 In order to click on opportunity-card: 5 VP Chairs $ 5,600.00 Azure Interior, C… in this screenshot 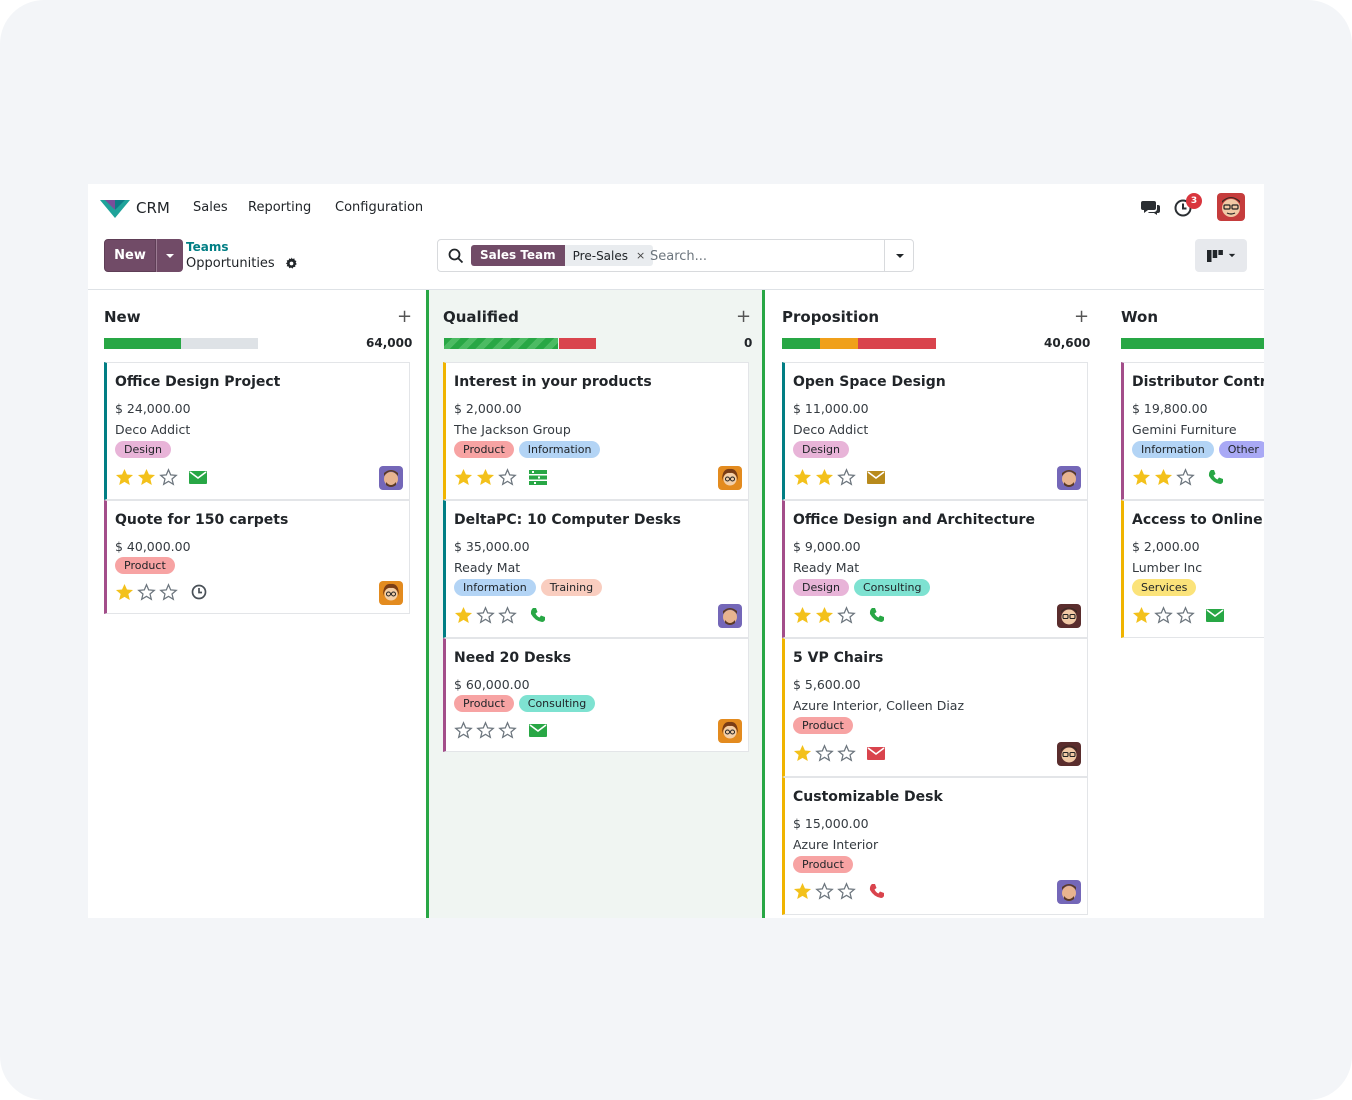, I will do `click(935, 707)`.